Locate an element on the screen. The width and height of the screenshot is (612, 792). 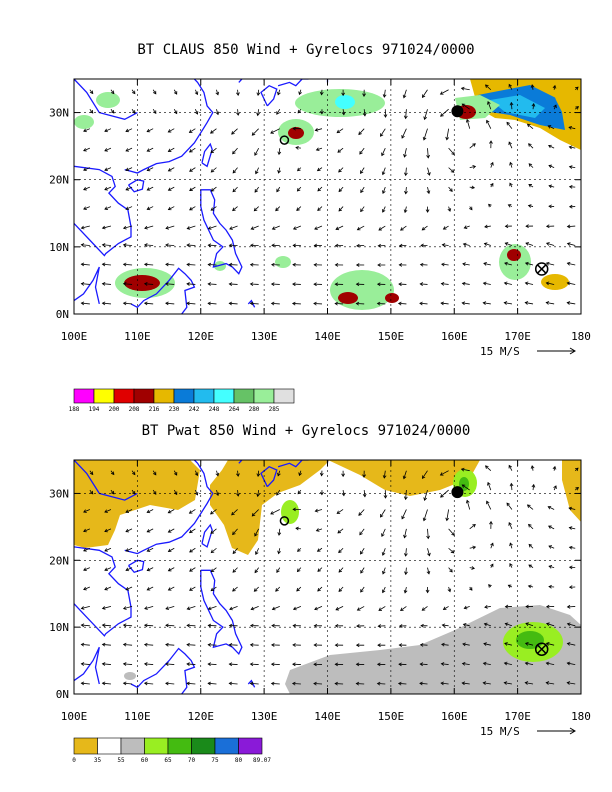
reference-vector-head is located at coordinates (572, 731).